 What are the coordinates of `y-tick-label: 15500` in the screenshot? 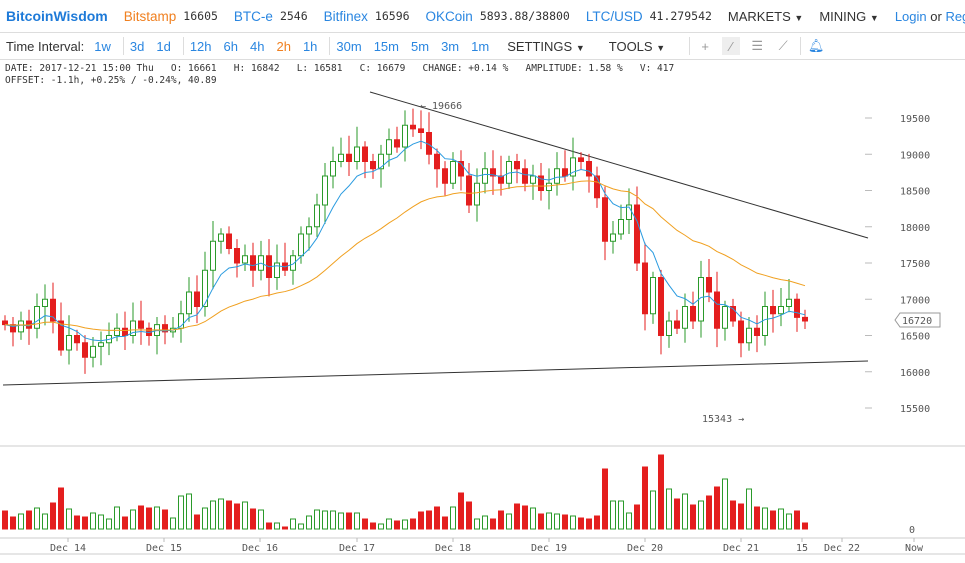 It's located at (915, 409).